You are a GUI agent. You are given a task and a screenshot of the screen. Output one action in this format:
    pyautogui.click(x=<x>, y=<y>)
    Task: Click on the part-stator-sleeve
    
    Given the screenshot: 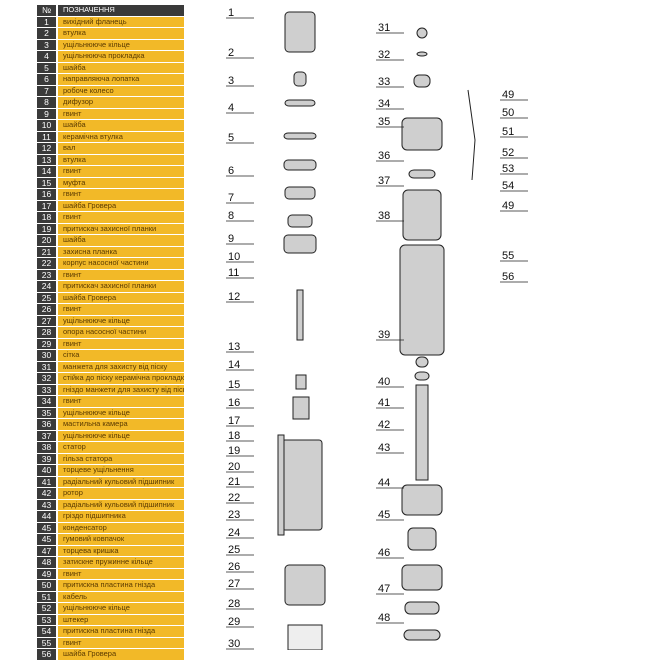 What is the action you would take?
    pyautogui.click(x=422, y=300)
    